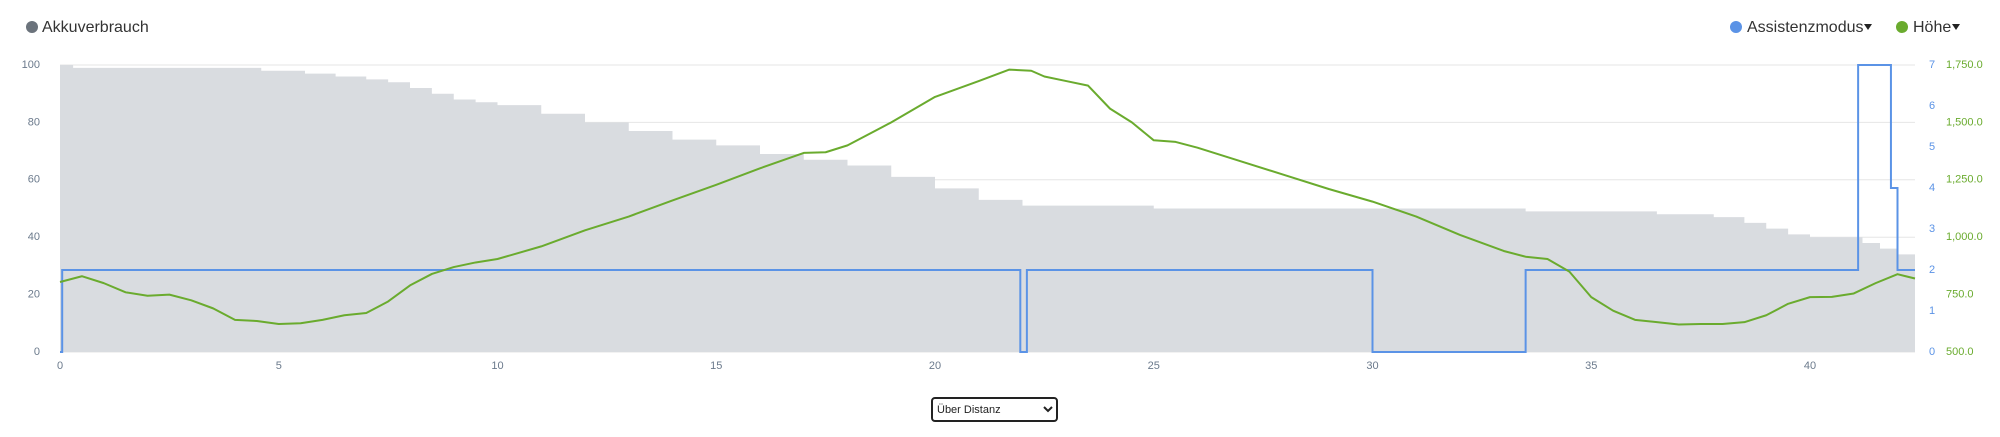 This screenshot has height=437, width=2000. What do you see at coordinates (1932, 27) in the screenshot?
I see `legend-label: Höhe` at bounding box center [1932, 27].